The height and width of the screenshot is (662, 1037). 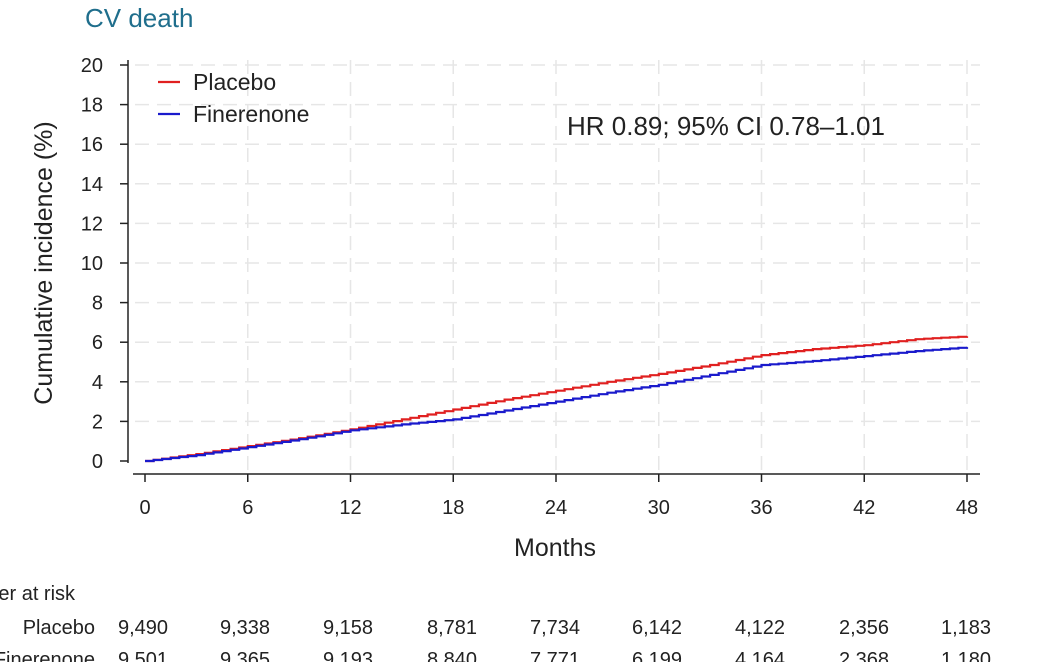 I want to click on chart-title: CV death, so click(x=139, y=18).